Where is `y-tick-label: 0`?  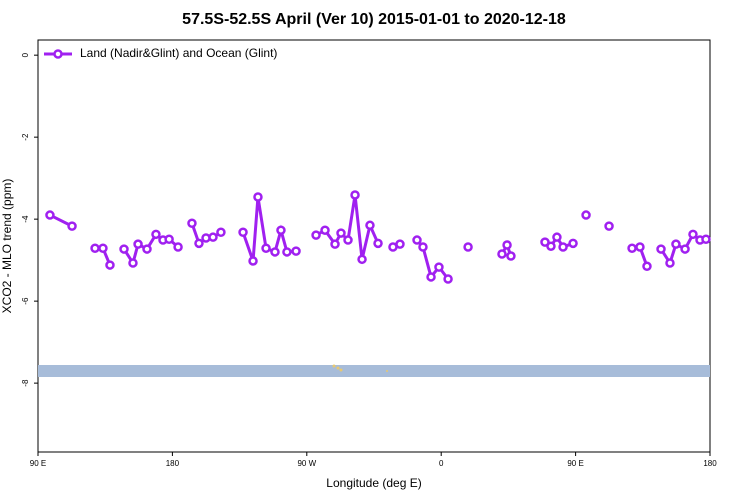 y-tick-label: 0 is located at coordinates (25, 54).